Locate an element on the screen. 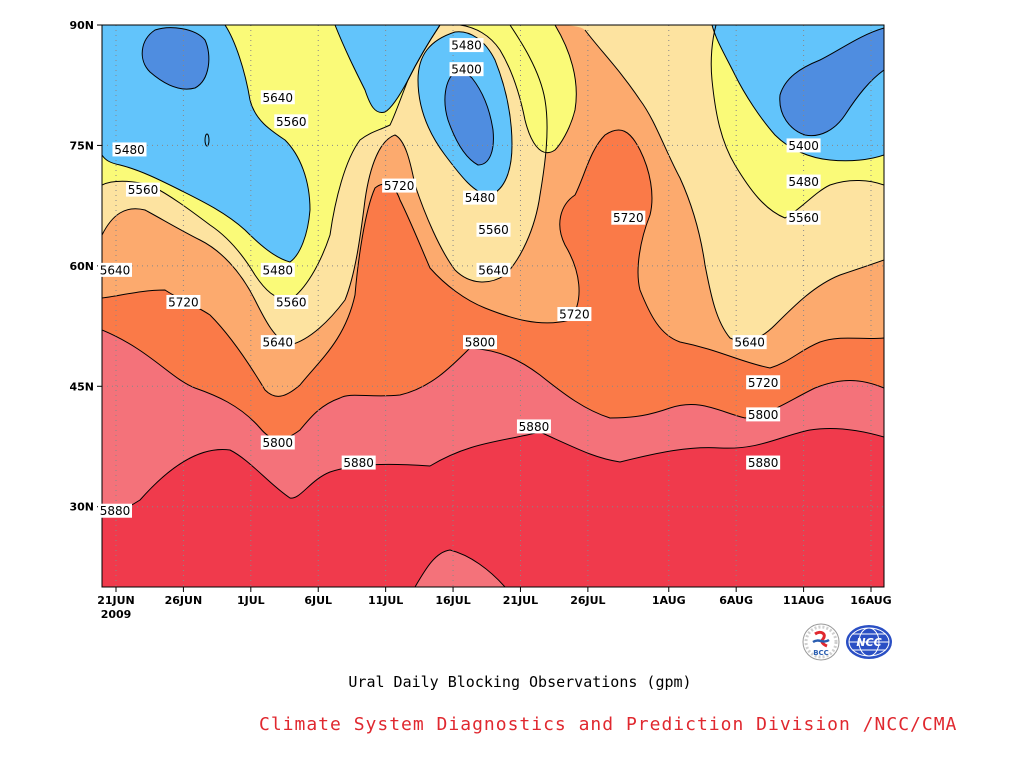 This screenshot has width=1024, height=768. chart-caption: Ural Daily Blocking Observations (gpm) is located at coordinates (520, 682).